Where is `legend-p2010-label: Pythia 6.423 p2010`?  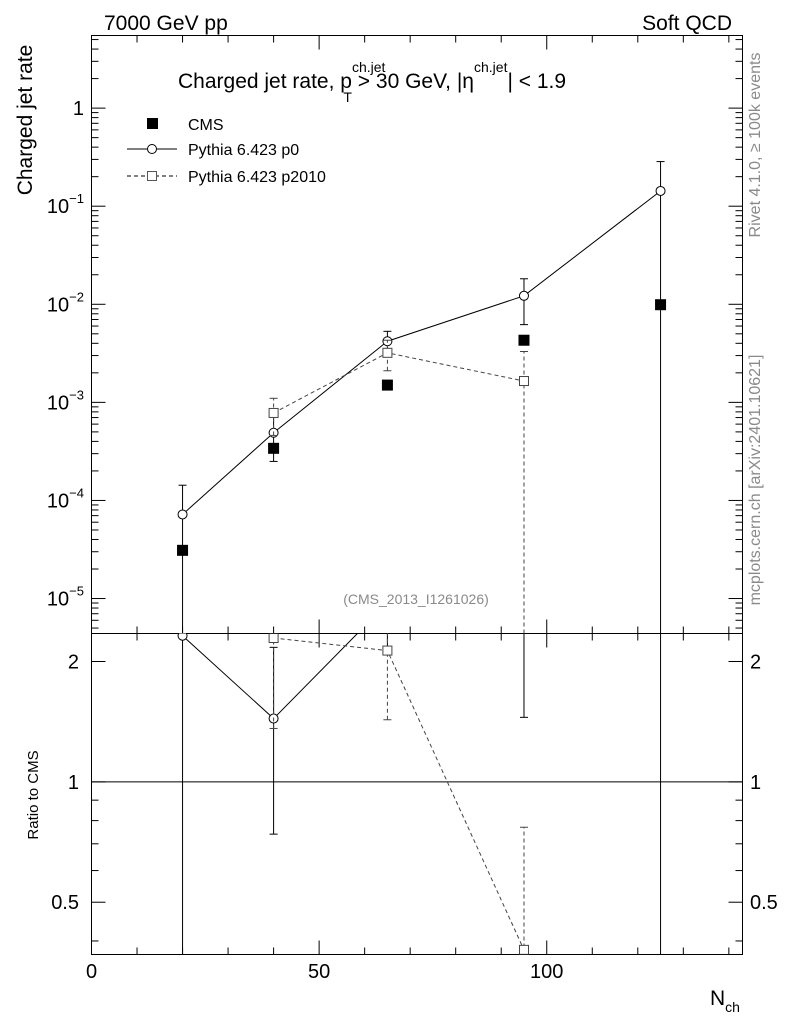
legend-p2010-label: Pythia 6.423 p2010 is located at coordinates (257, 177).